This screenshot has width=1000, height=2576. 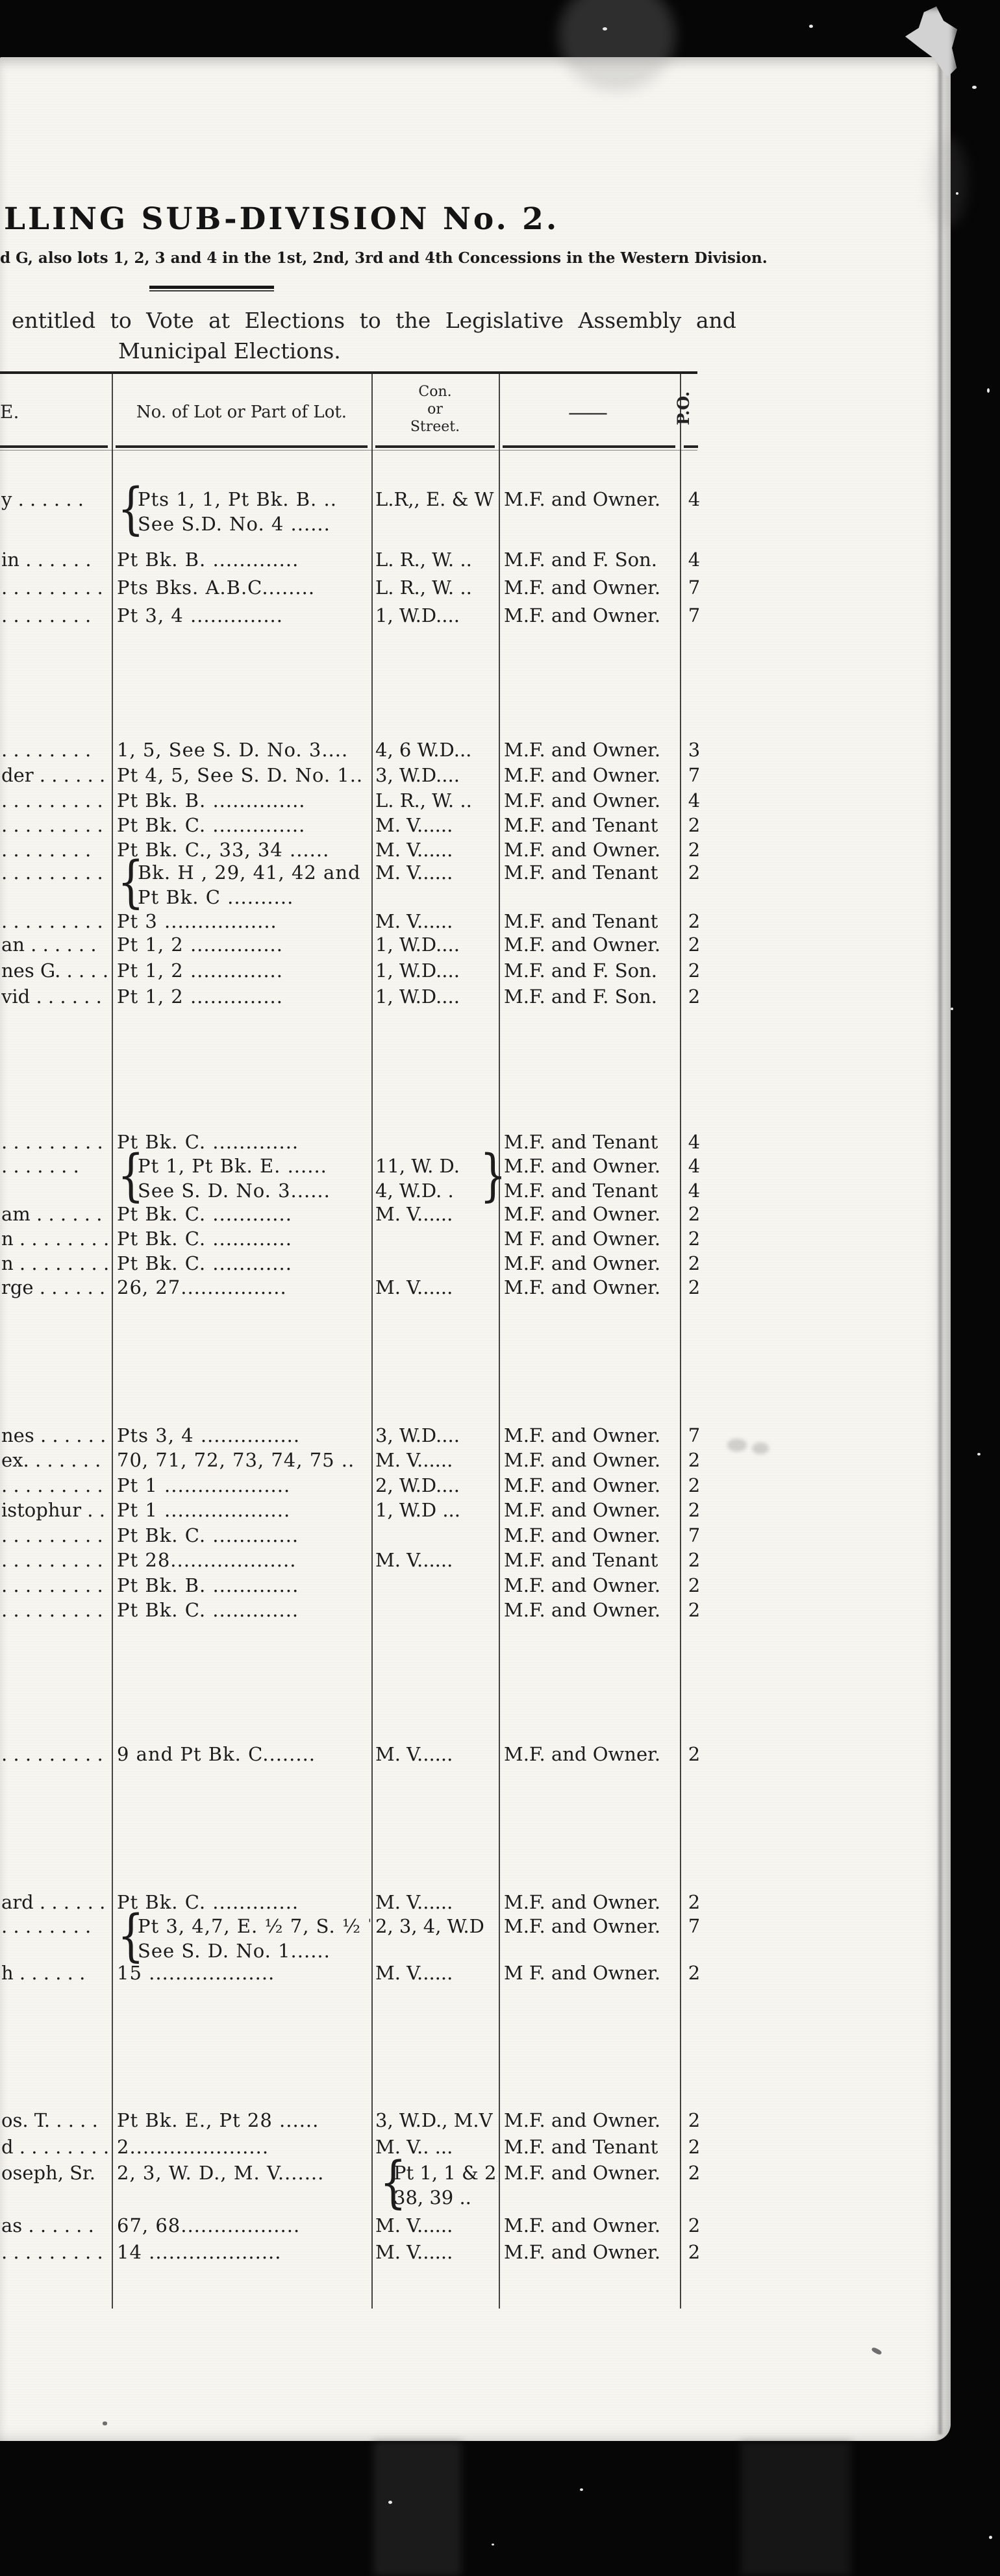 I want to click on lot-cell: 70, 71, 72, 73, 74, 75 .., so click(x=236, y=1460).